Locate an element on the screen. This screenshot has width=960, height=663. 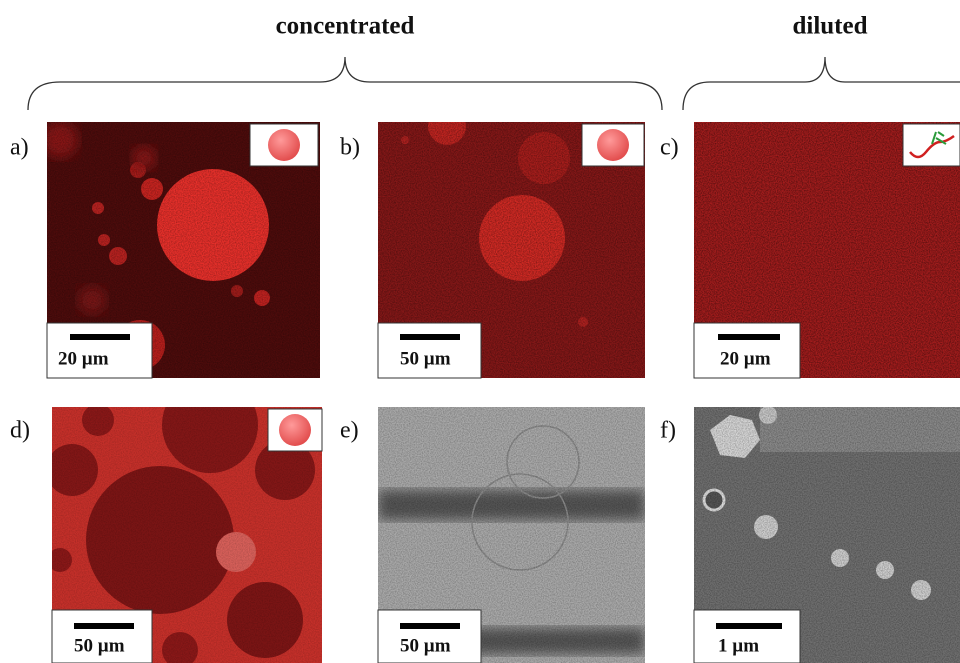
panel-label: a) is located at coordinates (19, 148).